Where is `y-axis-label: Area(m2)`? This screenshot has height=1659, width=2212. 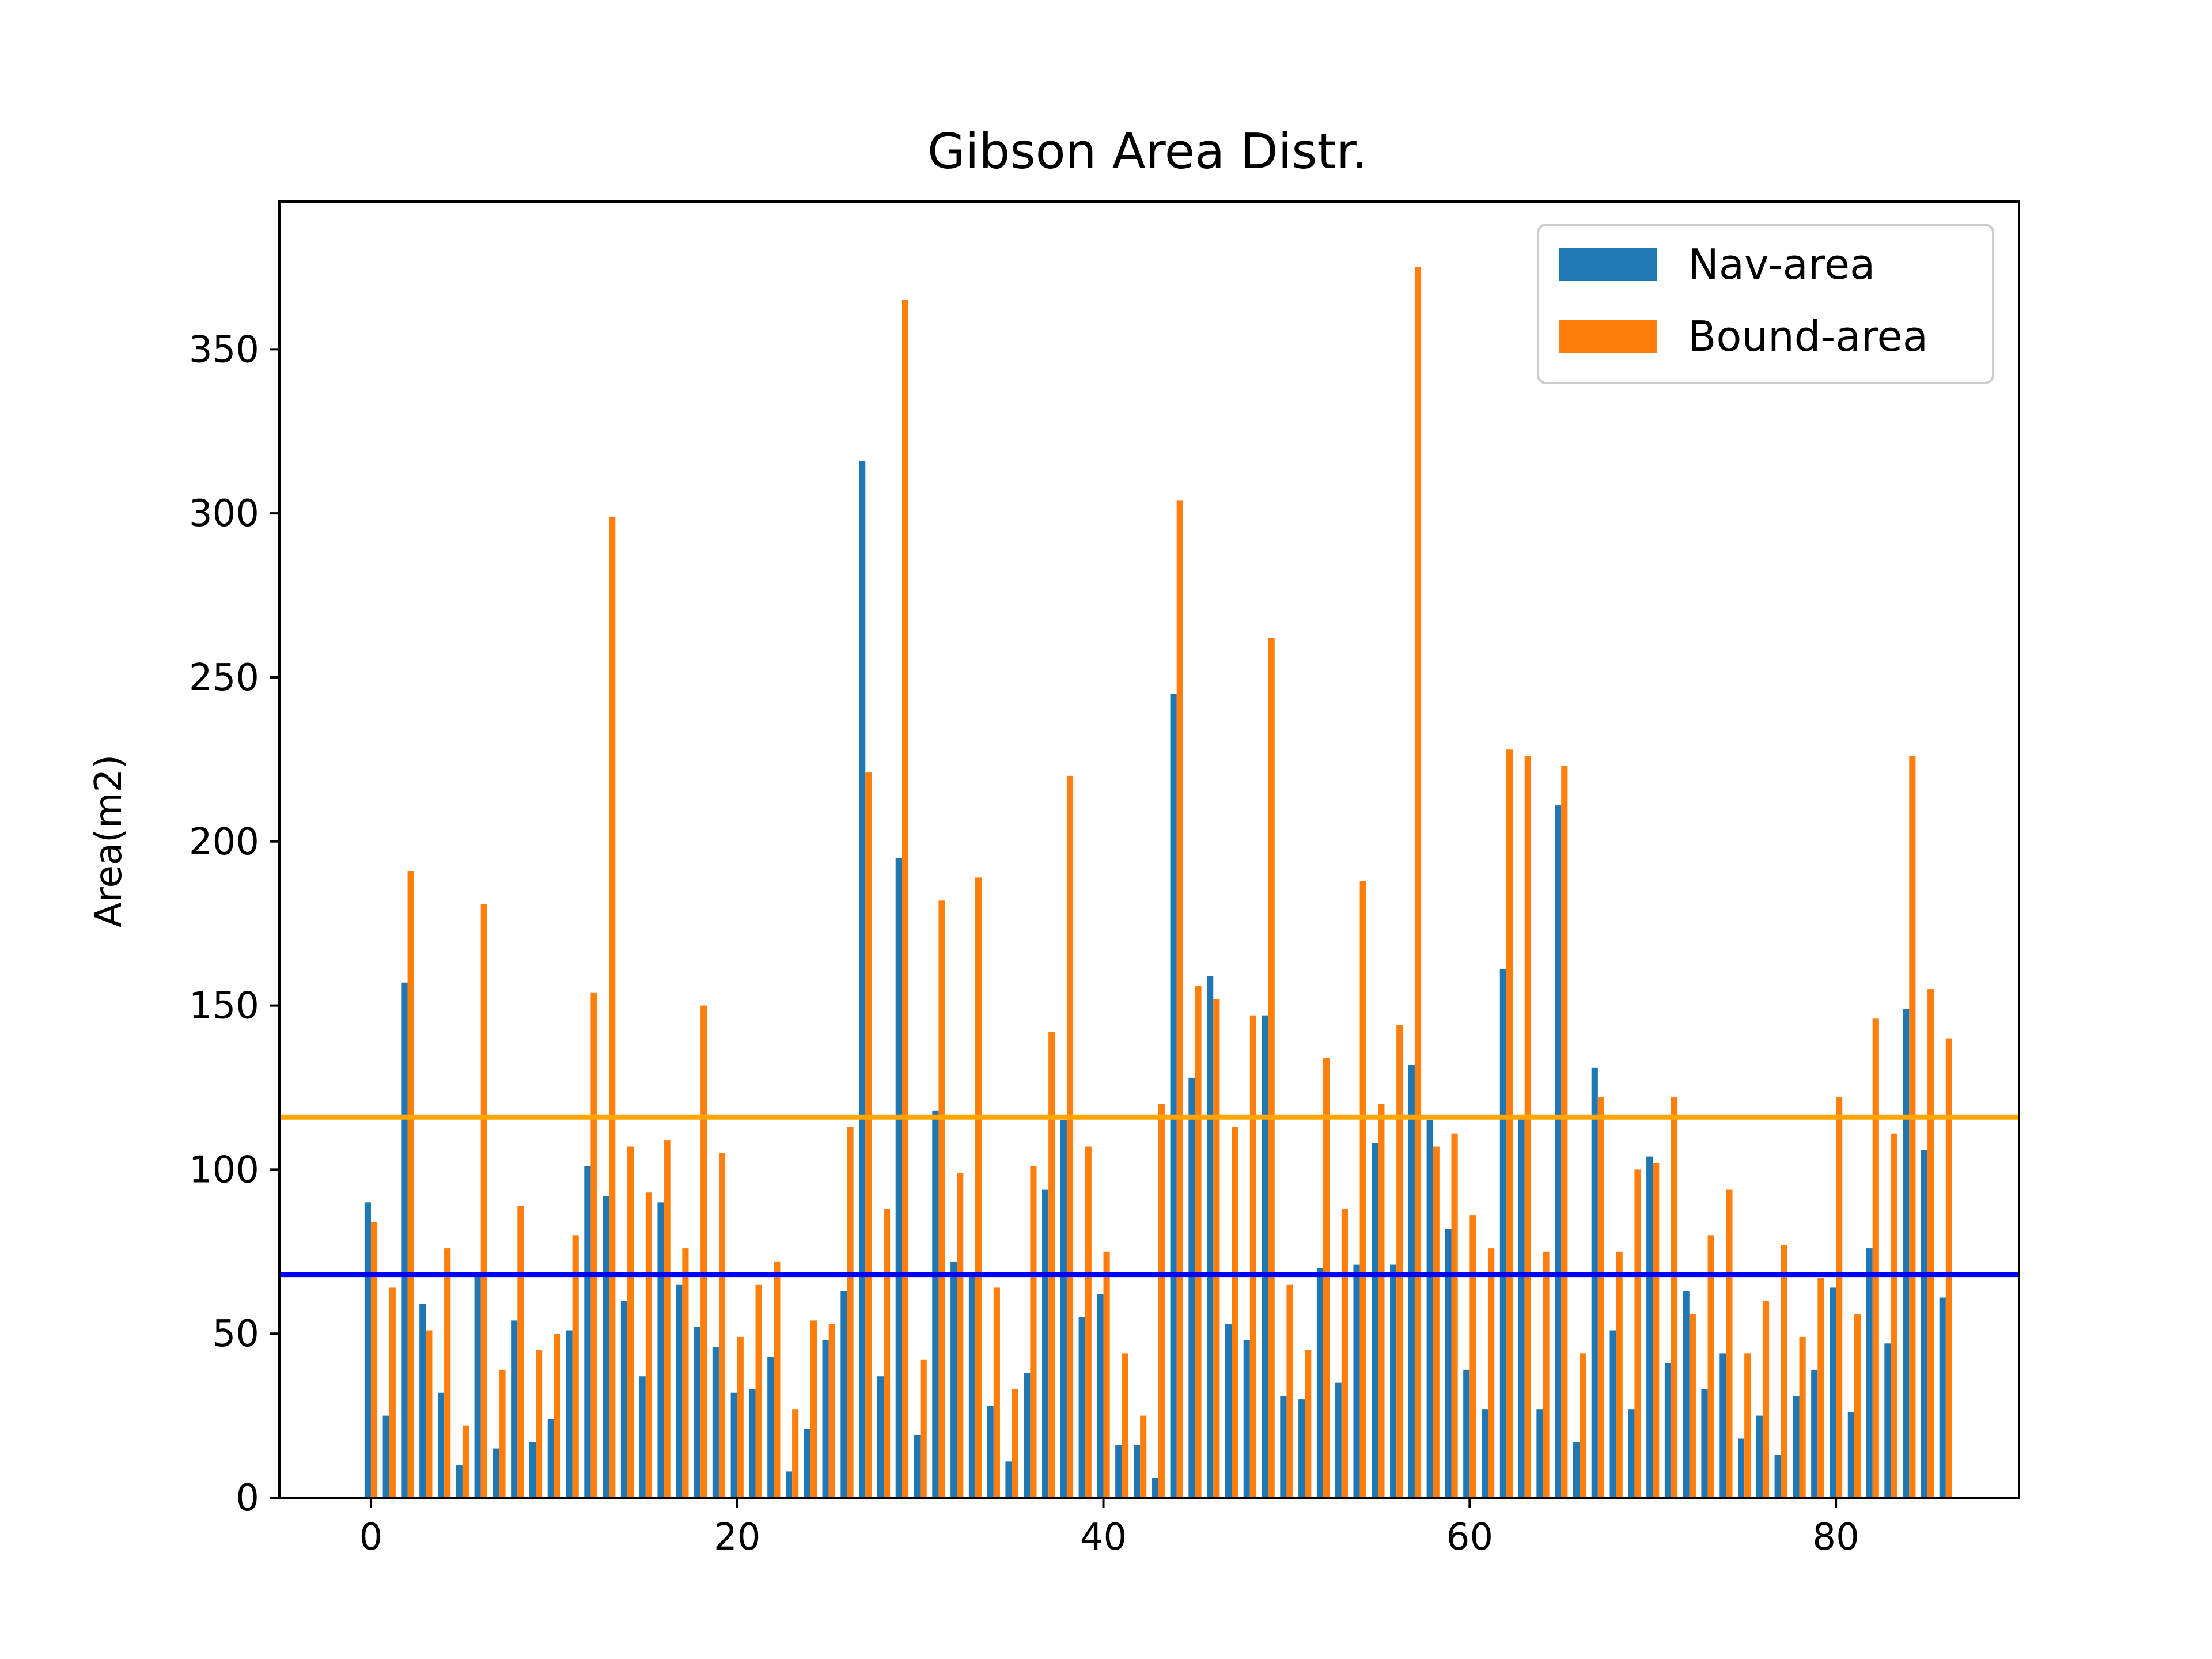
y-axis-label: Area(m2) is located at coordinates (109, 841).